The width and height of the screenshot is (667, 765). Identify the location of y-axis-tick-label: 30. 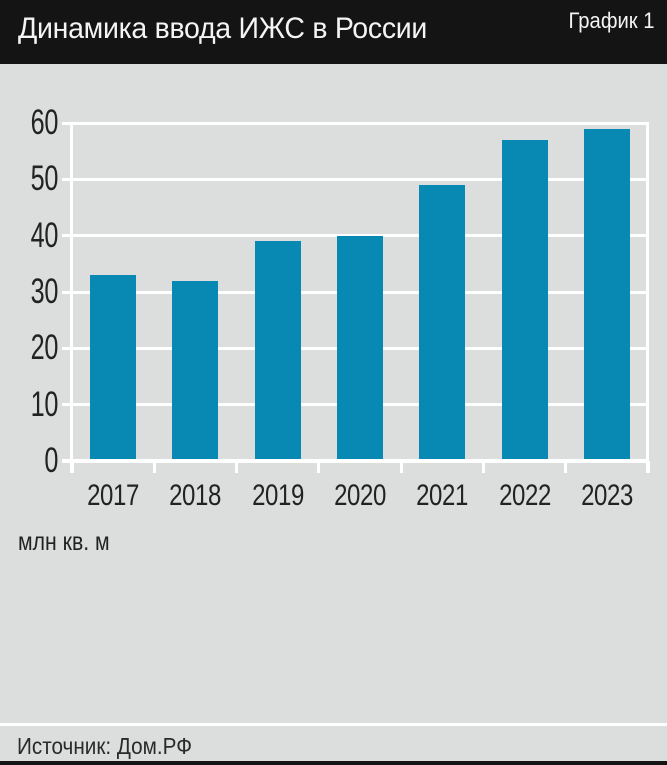
(44, 291).